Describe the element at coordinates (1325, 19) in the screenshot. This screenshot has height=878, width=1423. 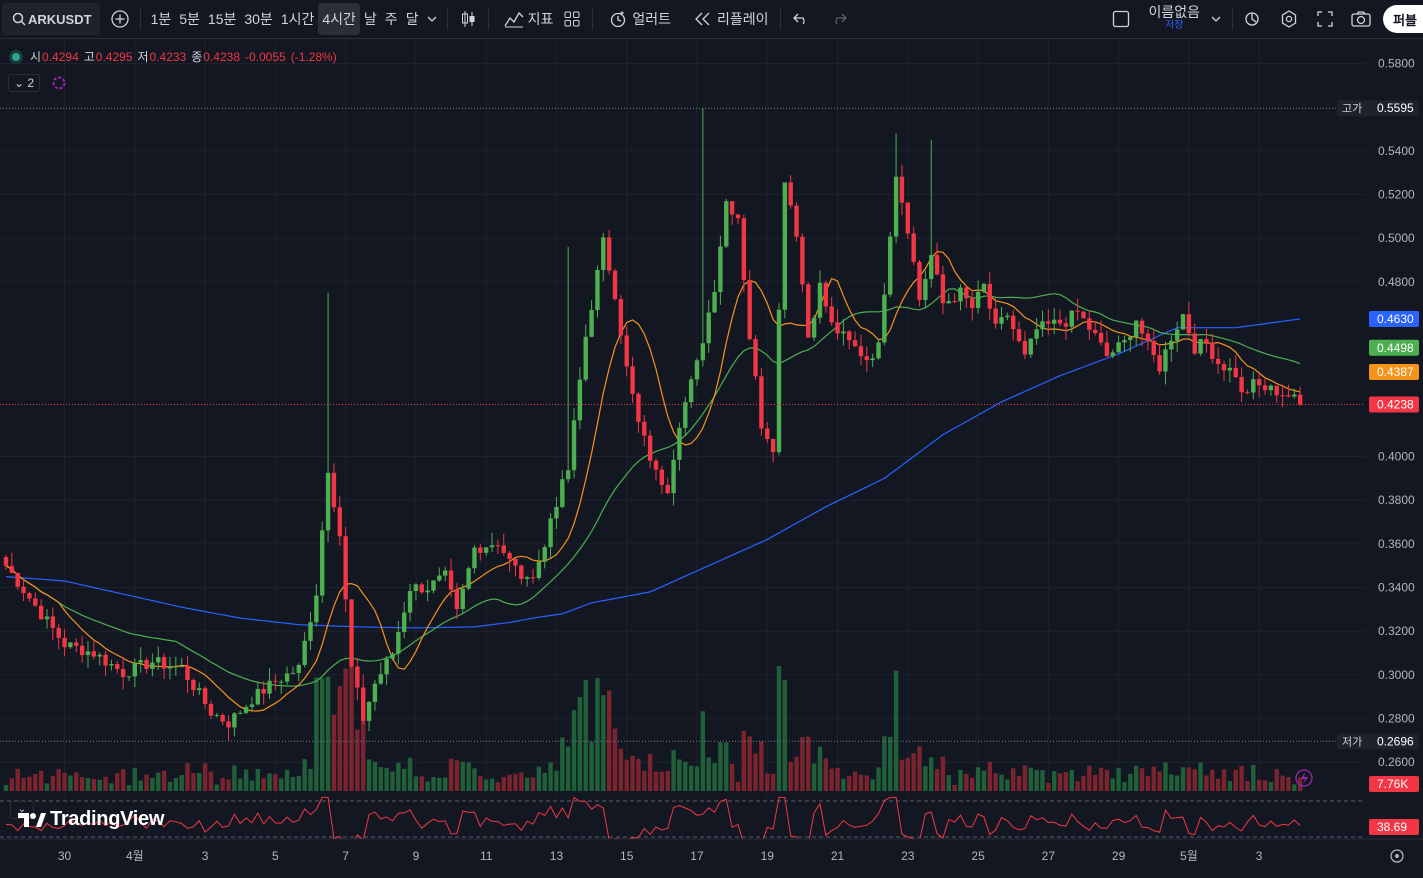
I see `fullscreen-icon` at that location.